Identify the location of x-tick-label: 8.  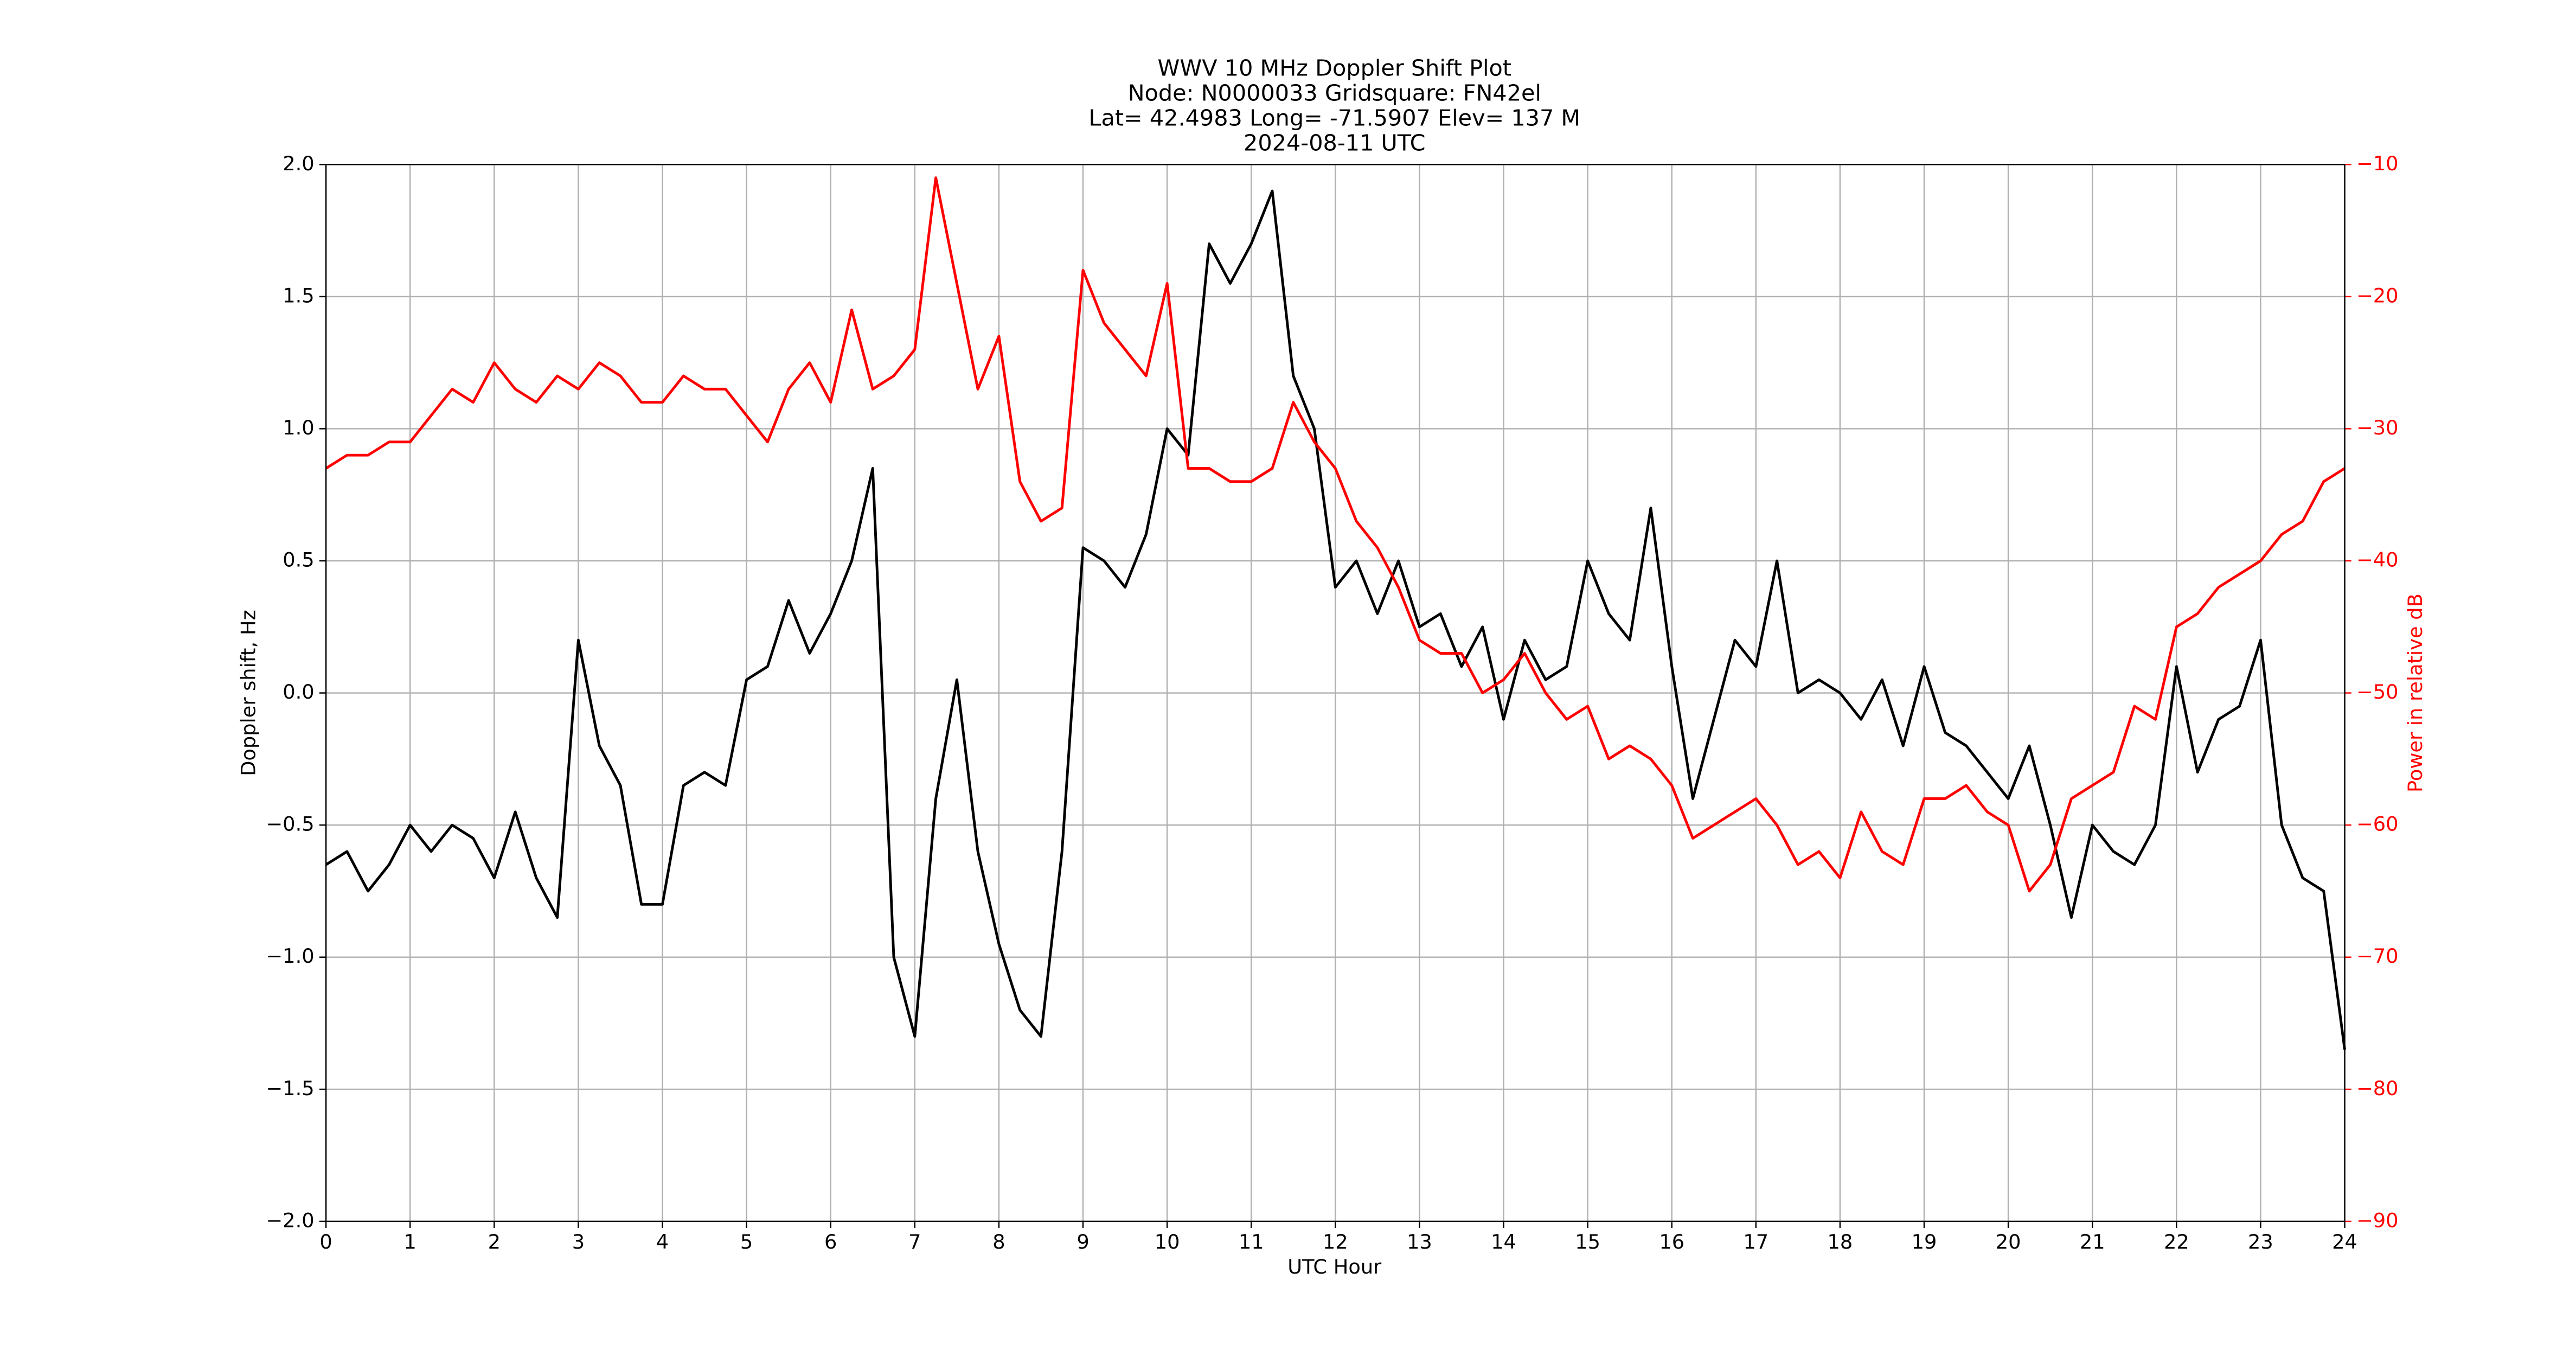
(998, 1241).